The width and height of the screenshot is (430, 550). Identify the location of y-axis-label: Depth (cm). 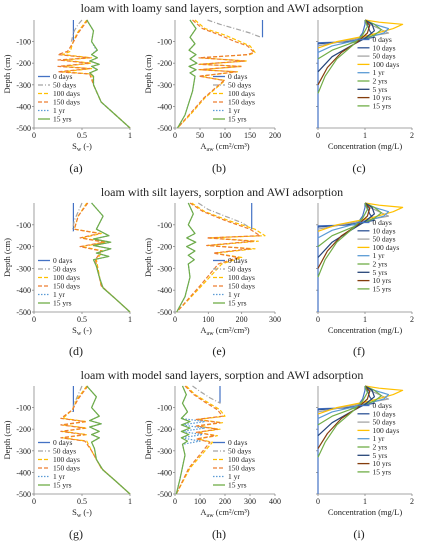
(148, 257).